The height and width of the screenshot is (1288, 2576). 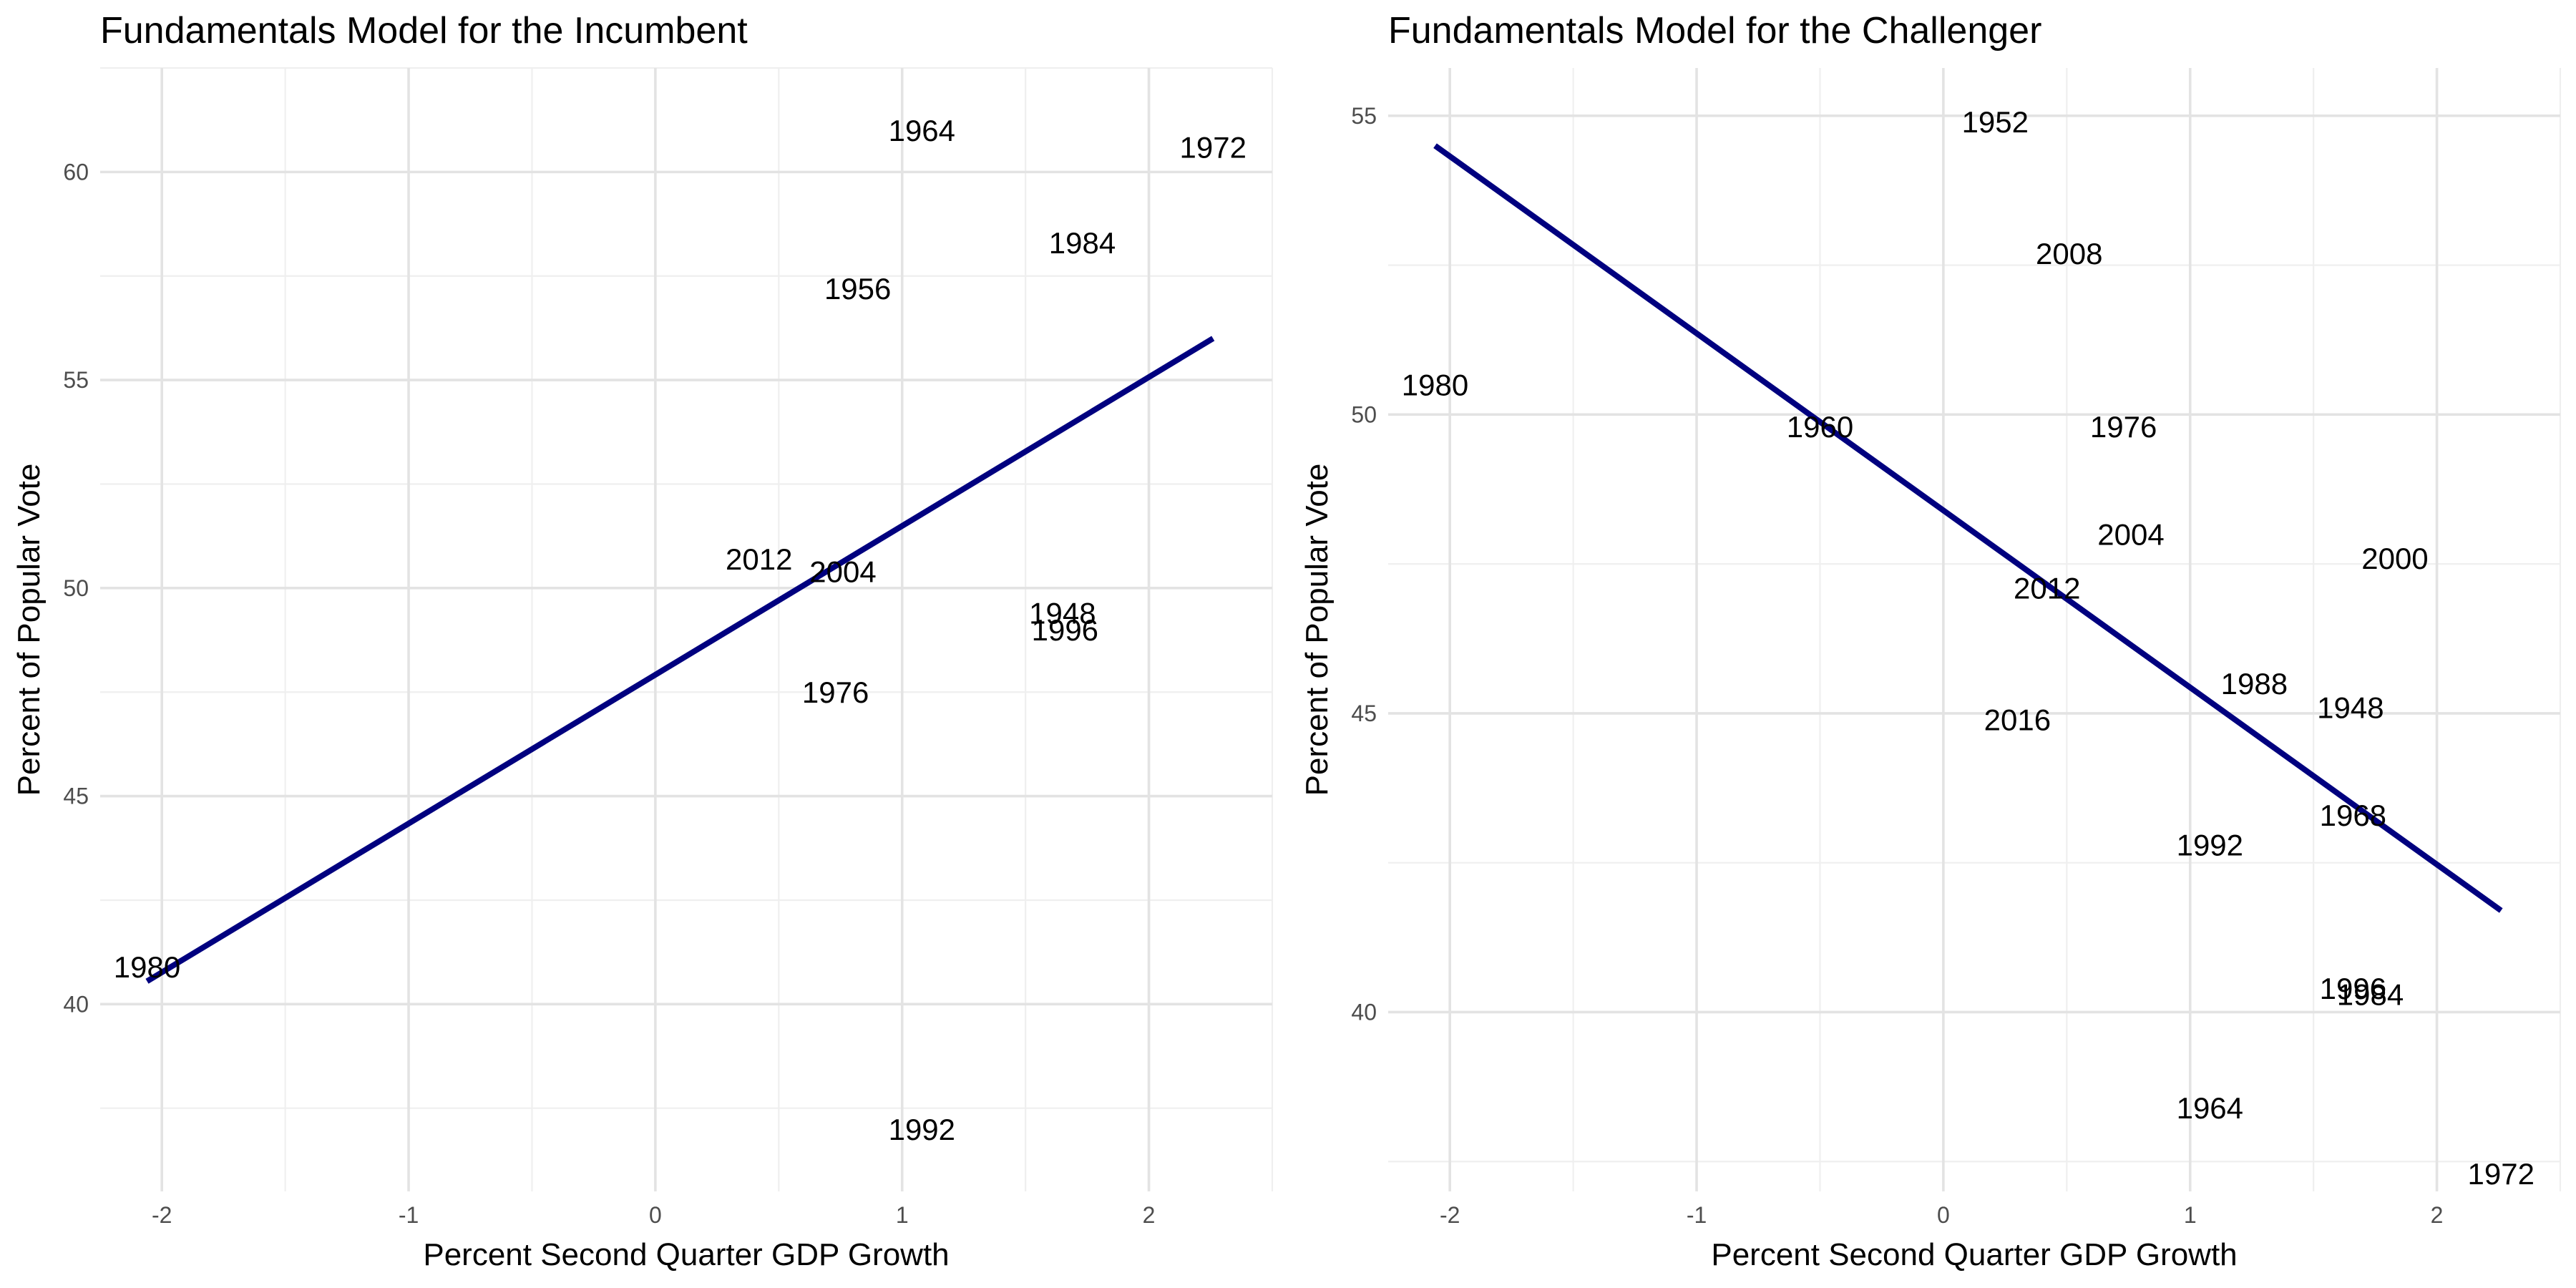 What do you see at coordinates (858, 289) in the screenshot?
I see `point-label: 1956` at bounding box center [858, 289].